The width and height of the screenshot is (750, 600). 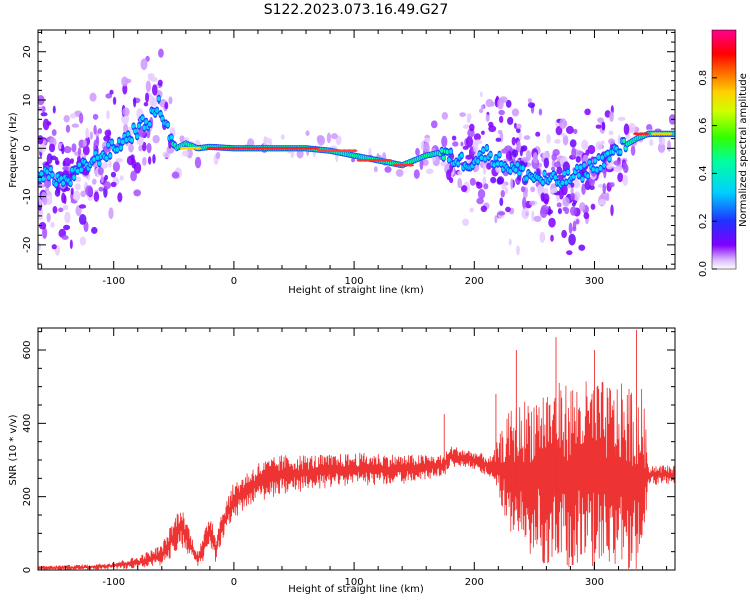 What do you see at coordinates (743, 150) in the screenshot?
I see `colorbar-label: Normalized spectral amplitude` at bounding box center [743, 150].